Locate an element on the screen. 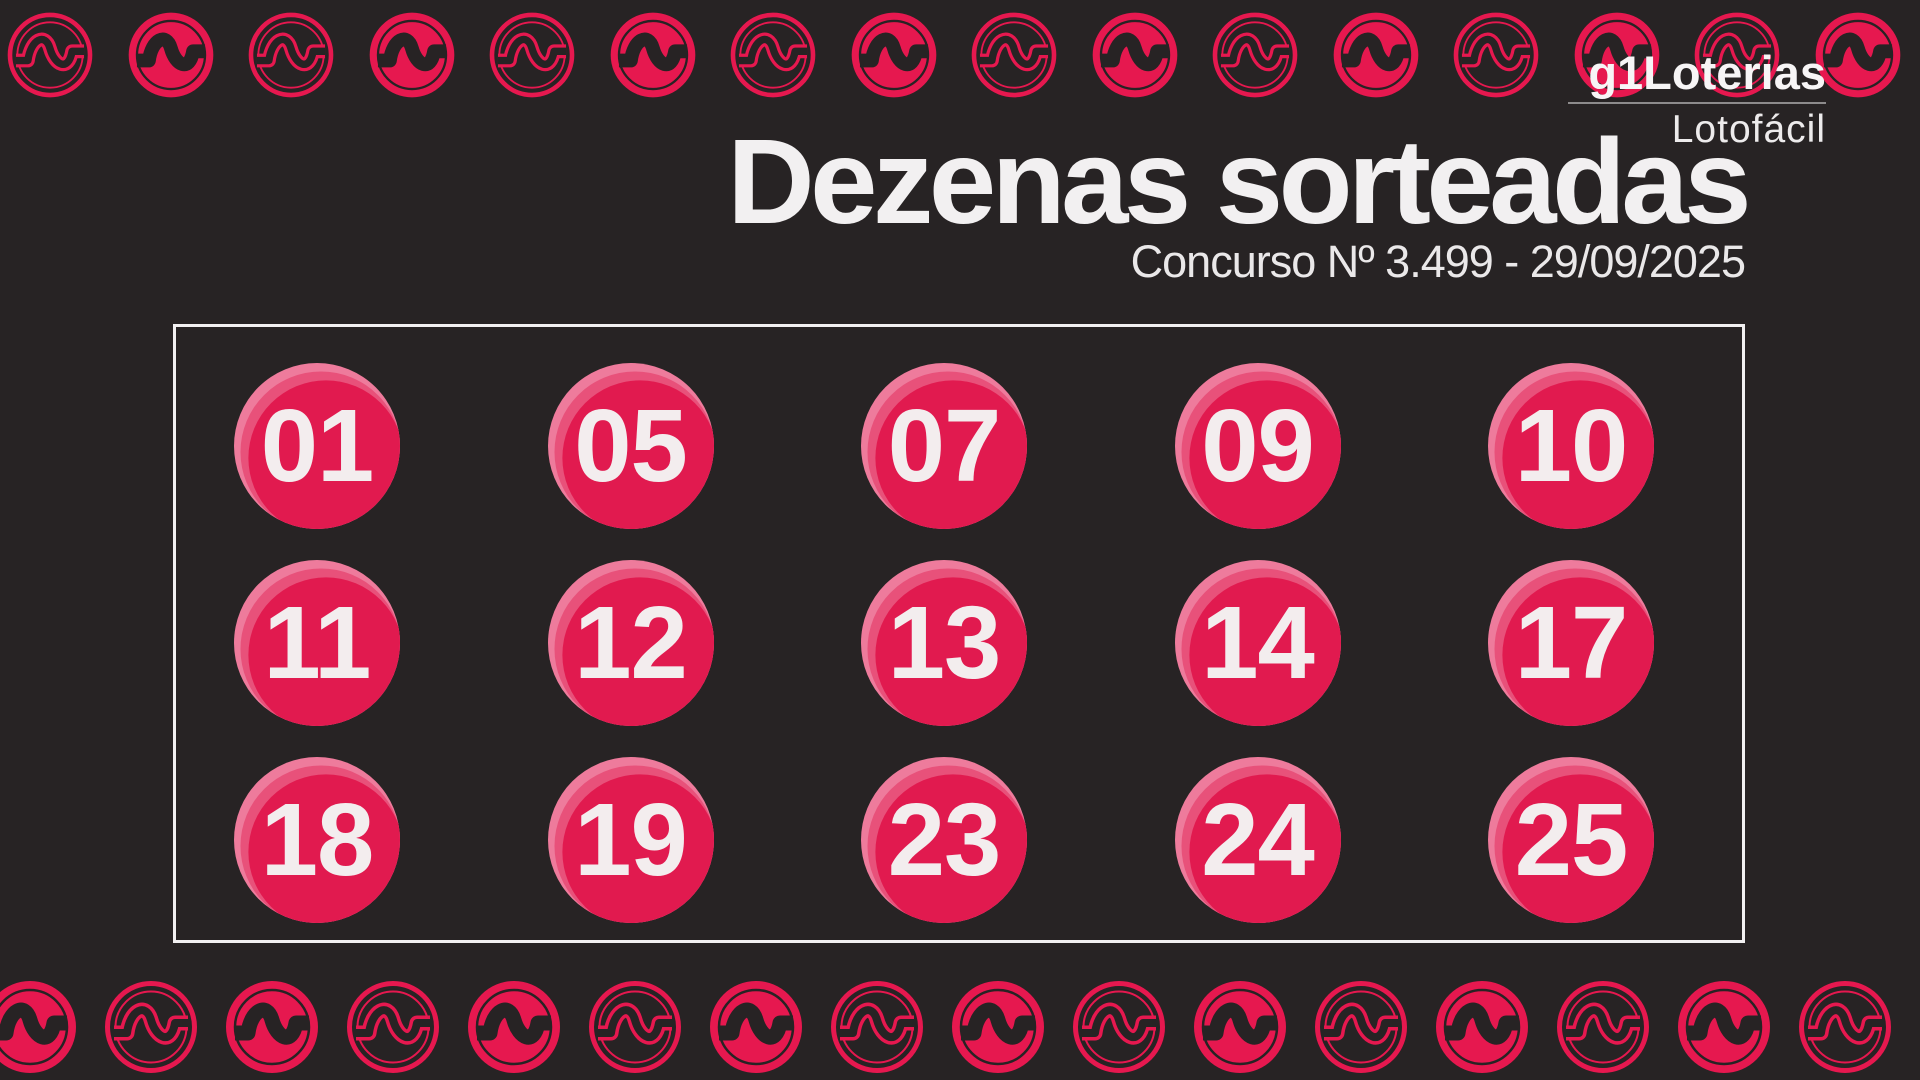  lottery-ball: 24 is located at coordinates (1257, 840).